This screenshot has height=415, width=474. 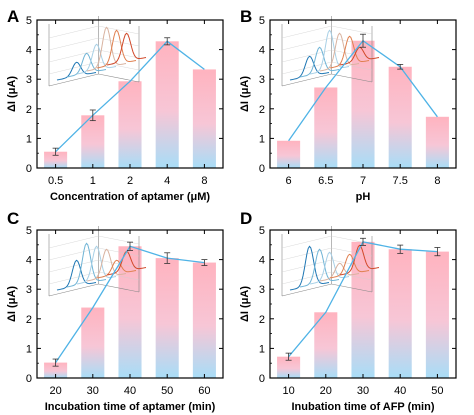 What do you see at coordinates (13, 218) in the screenshot?
I see `panel-label: C` at bounding box center [13, 218].